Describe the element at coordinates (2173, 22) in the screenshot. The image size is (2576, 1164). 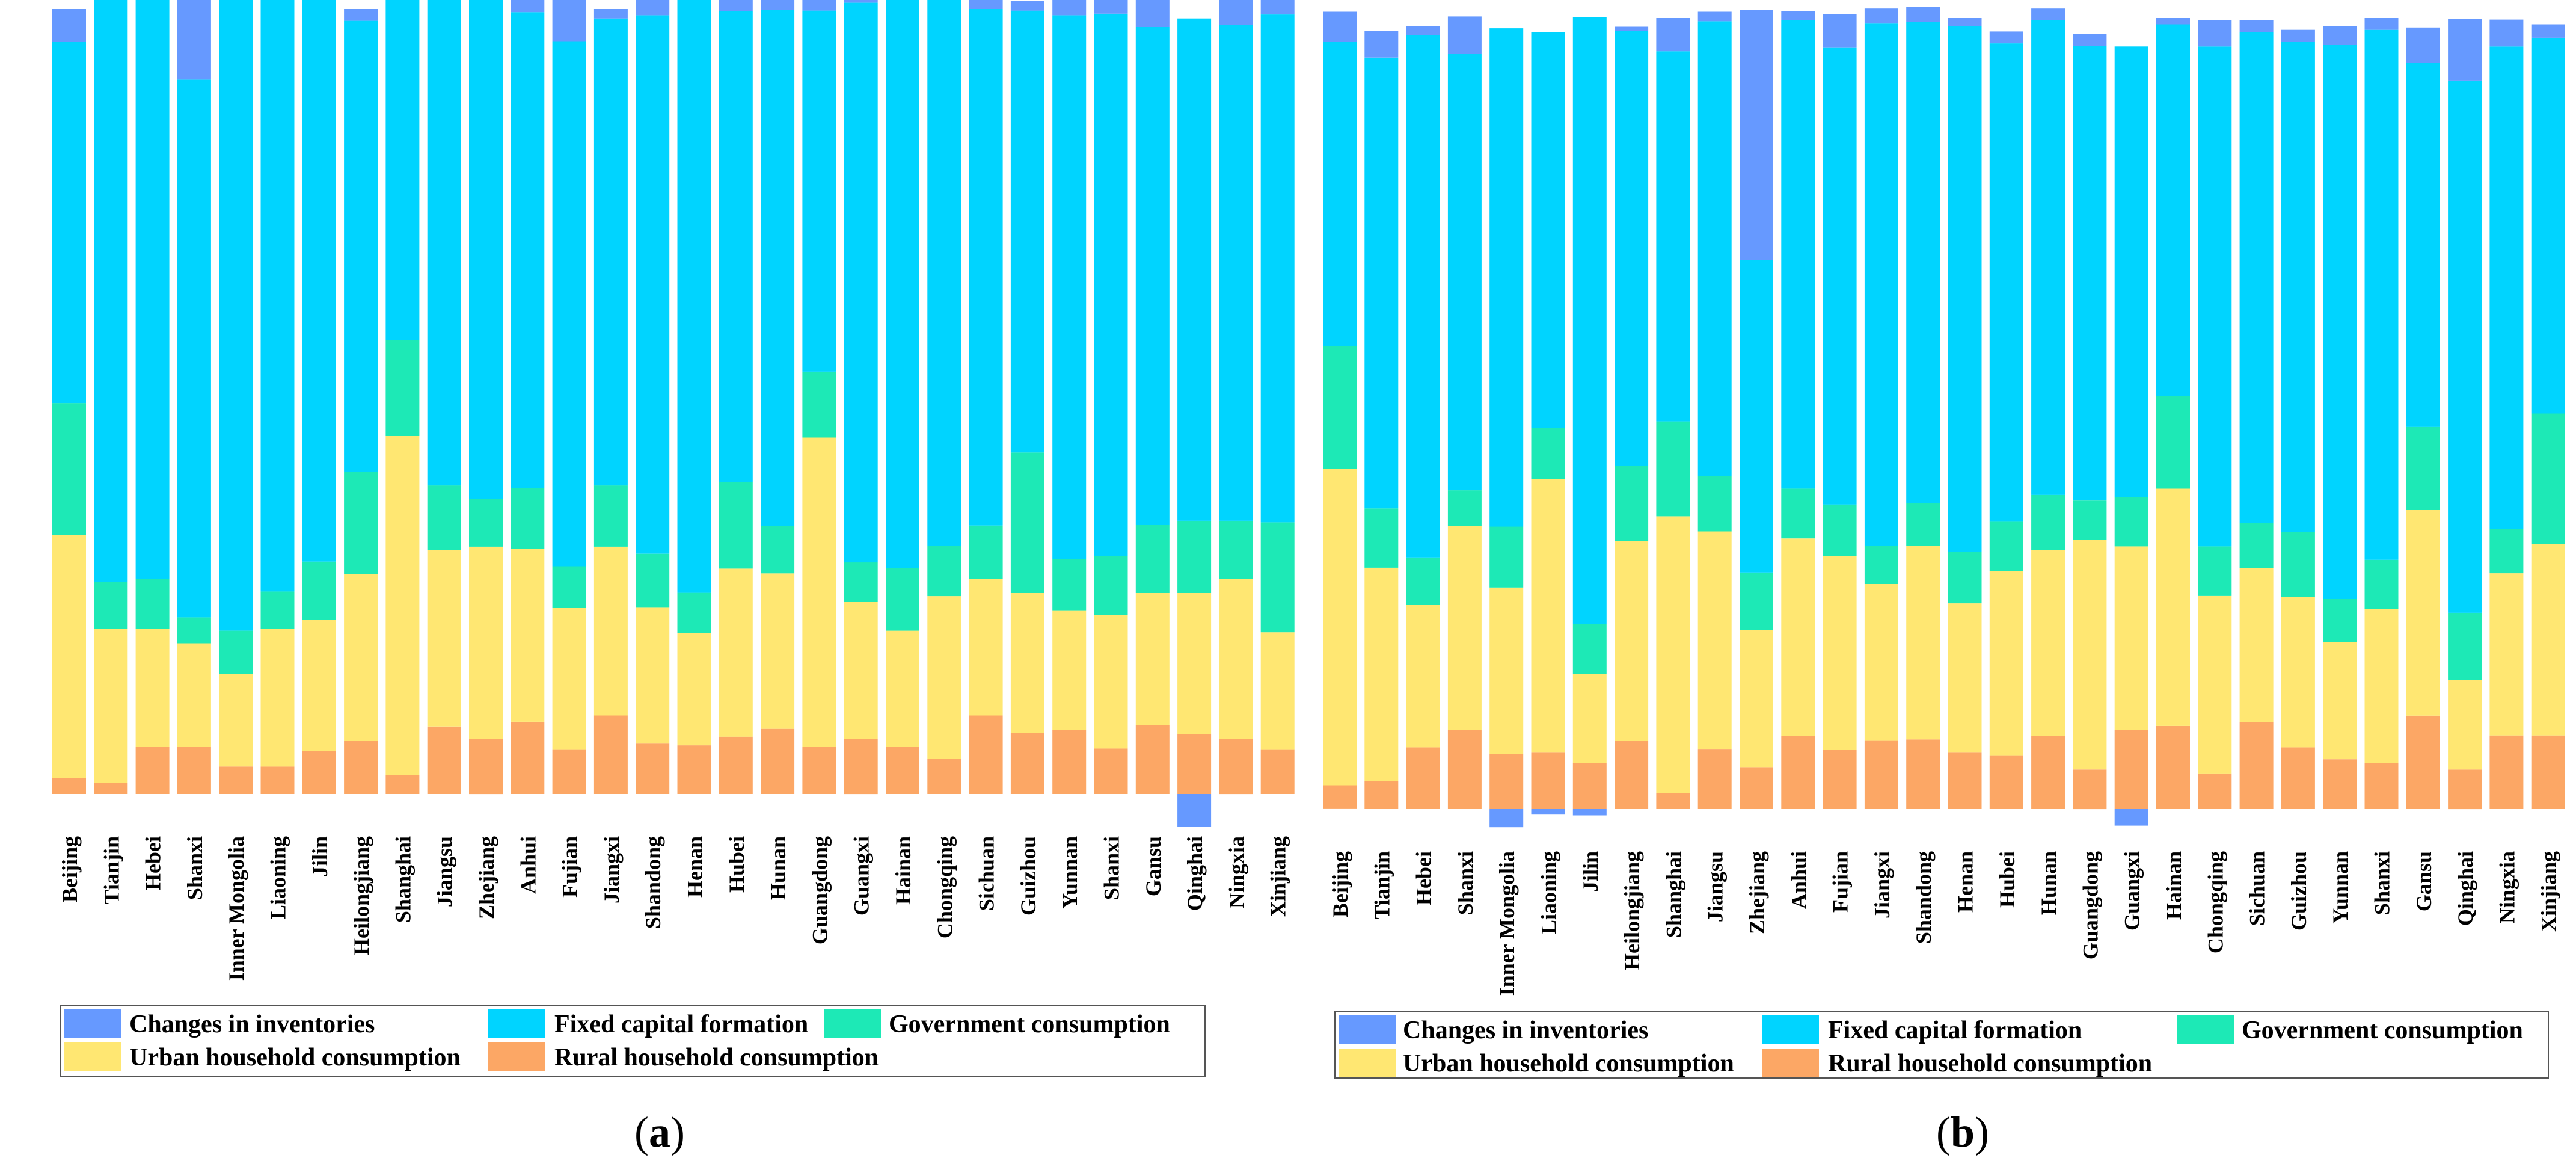
I see `bar-segment-b-20-4: Hainan — Changes in inventories: 0.008` at that location.